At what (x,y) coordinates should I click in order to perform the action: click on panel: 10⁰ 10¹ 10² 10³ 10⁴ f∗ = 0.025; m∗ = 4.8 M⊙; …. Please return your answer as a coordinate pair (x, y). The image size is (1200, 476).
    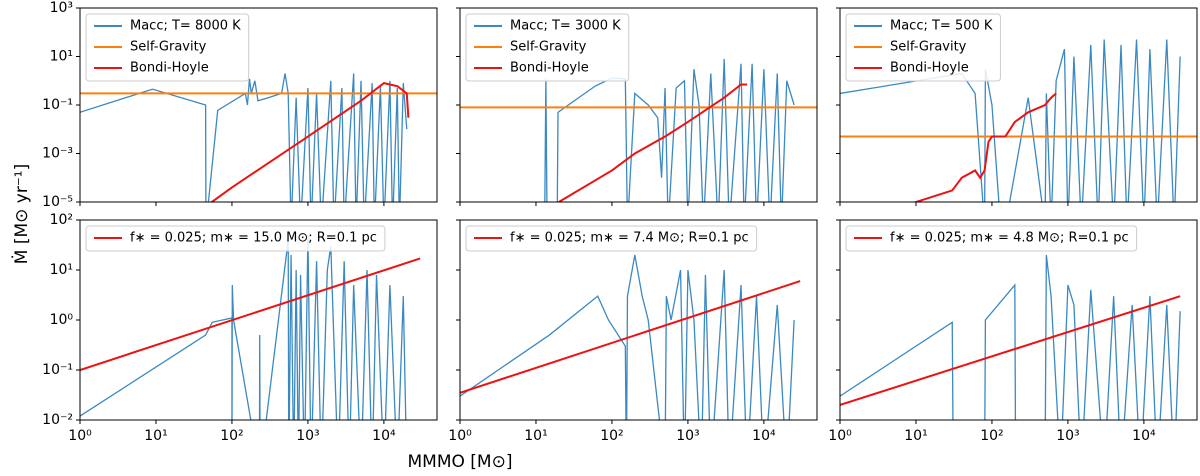
    Looking at the image, I should click on (1013, 331).